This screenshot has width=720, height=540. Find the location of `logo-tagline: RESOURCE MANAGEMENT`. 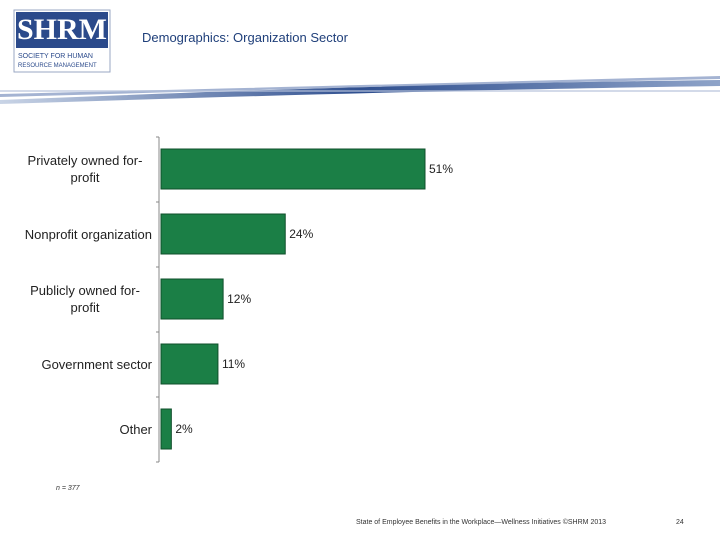

logo-tagline: RESOURCE MANAGEMENT is located at coordinates (57, 66).